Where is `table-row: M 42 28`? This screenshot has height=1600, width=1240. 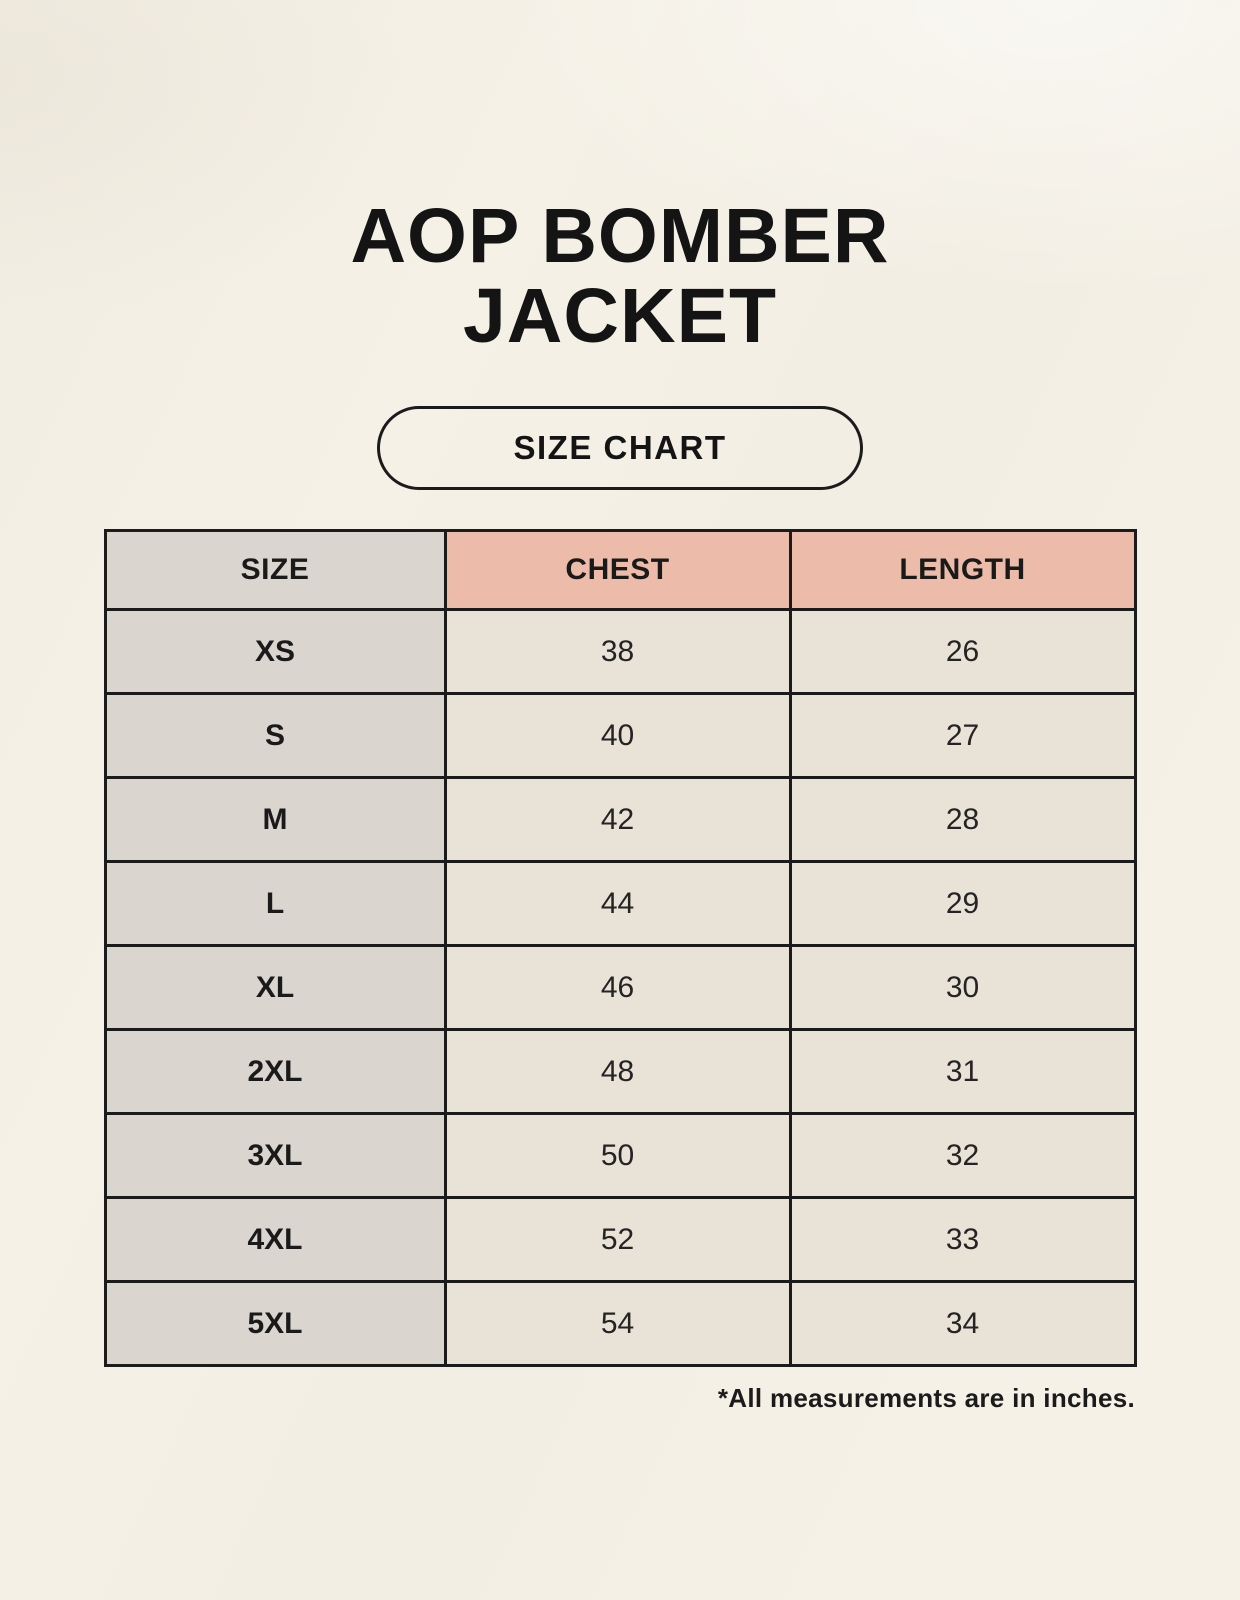 table-row: M 42 28 is located at coordinates (620, 820).